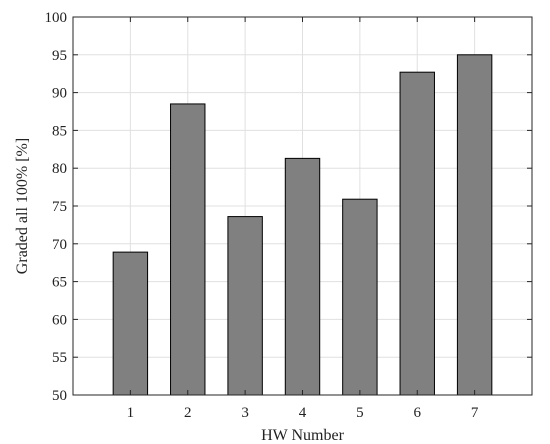  I want to click on x-tick-label: 2, so click(188, 413).